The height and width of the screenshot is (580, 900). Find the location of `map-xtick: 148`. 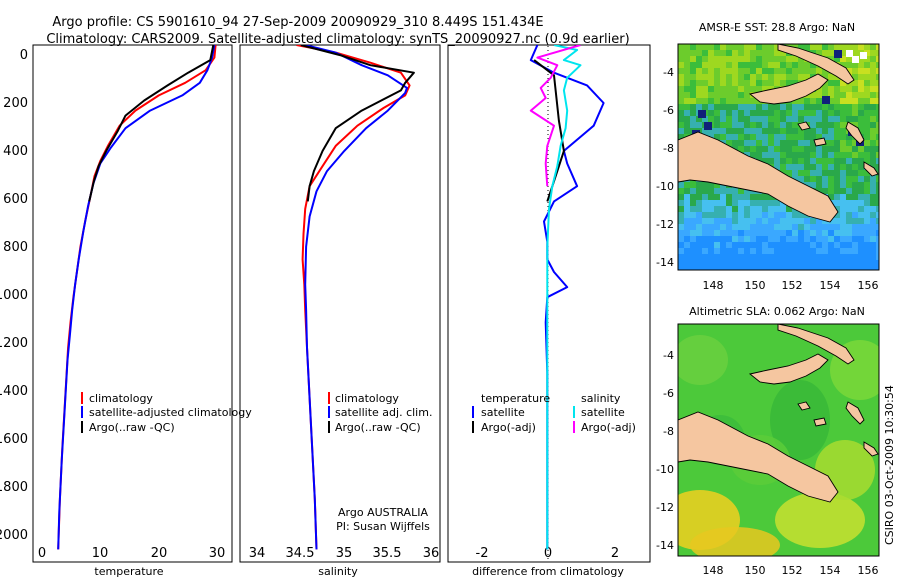

map-xtick: 148 is located at coordinates (713, 285).